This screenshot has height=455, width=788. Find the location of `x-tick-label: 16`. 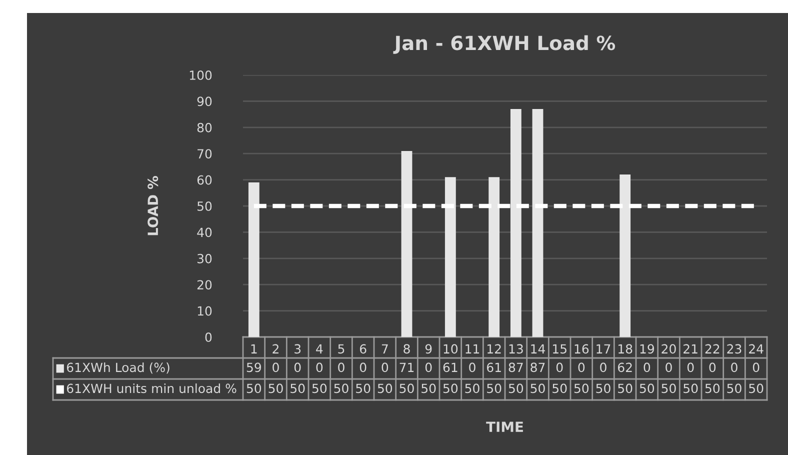

x-tick-label: 16 is located at coordinates (581, 349).